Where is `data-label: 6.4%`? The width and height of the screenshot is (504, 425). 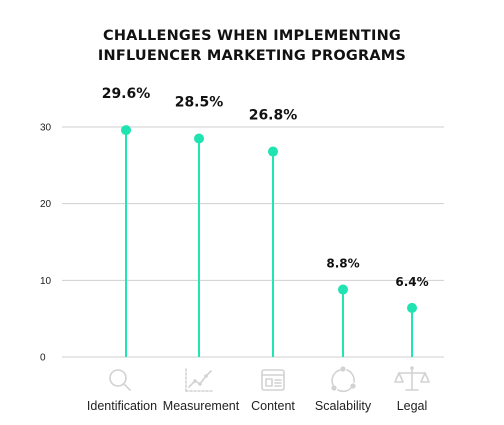
data-label: 6.4% is located at coordinates (411, 282).